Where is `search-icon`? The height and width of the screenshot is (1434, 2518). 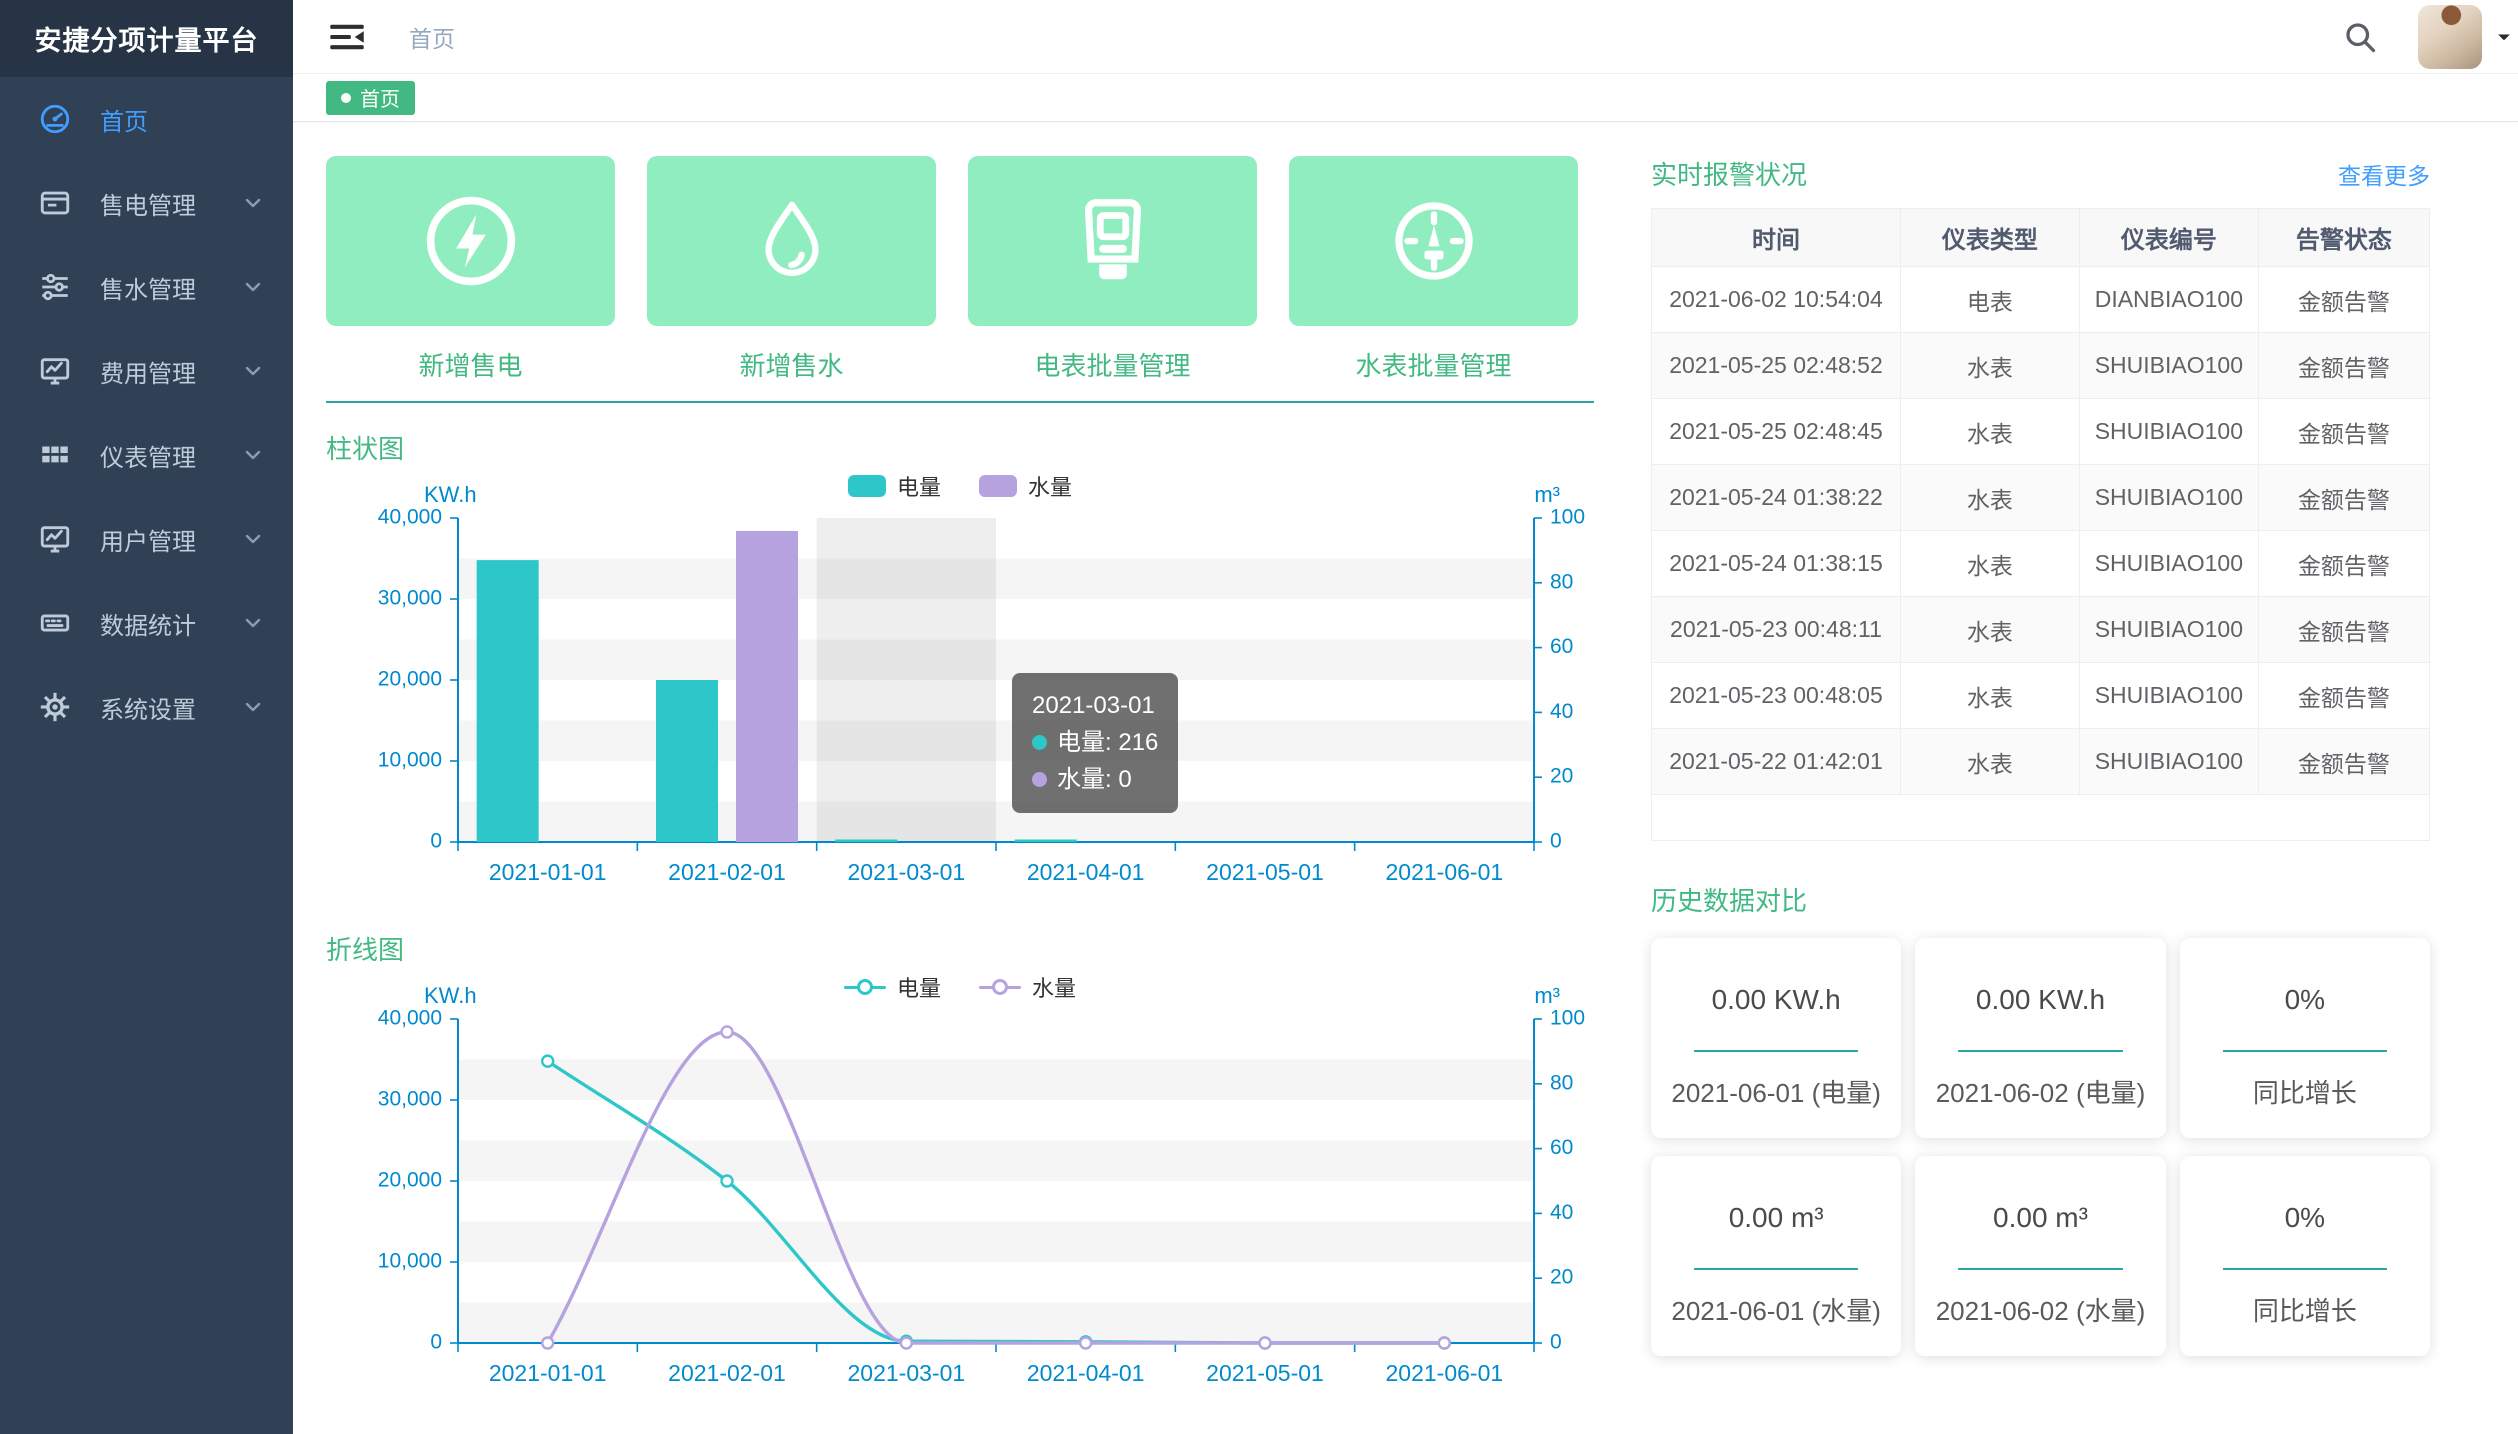
search-icon is located at coordinates (2360, 37).